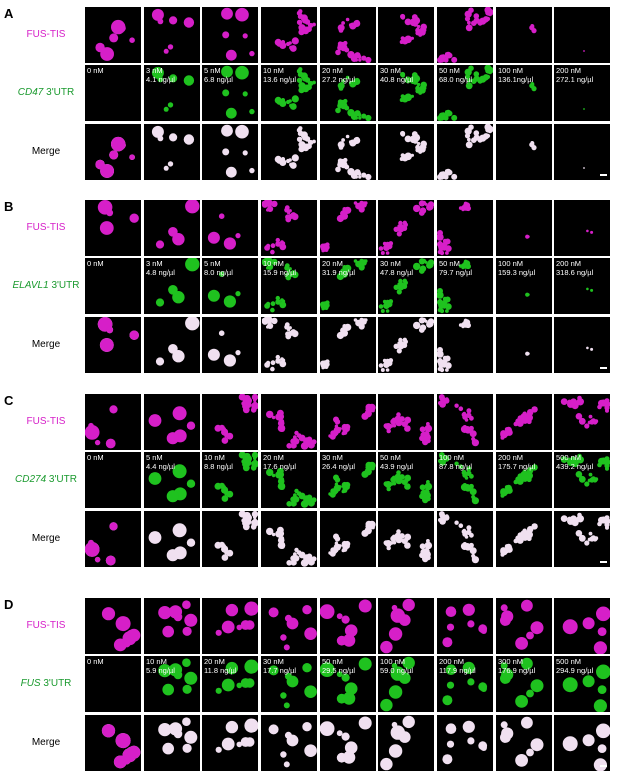 The width and height of the screenshot is (617, 780). I want to click on row-label-utr: FUS 3'UTR, so click(46, 684).